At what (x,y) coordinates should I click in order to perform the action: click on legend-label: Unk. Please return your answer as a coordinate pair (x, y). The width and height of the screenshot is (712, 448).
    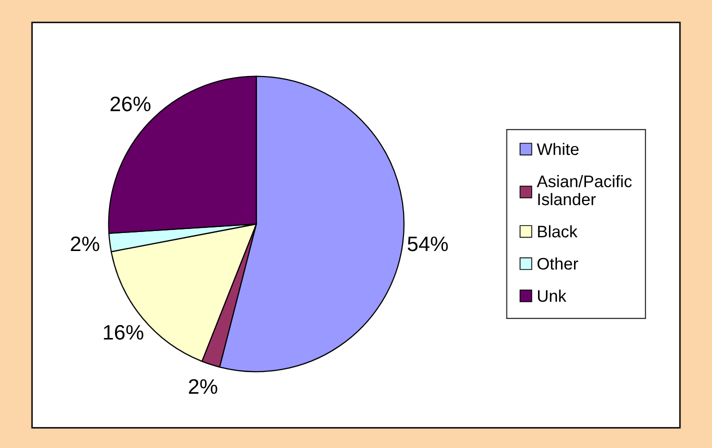
    Looking at the image, I should click on (552, 296).